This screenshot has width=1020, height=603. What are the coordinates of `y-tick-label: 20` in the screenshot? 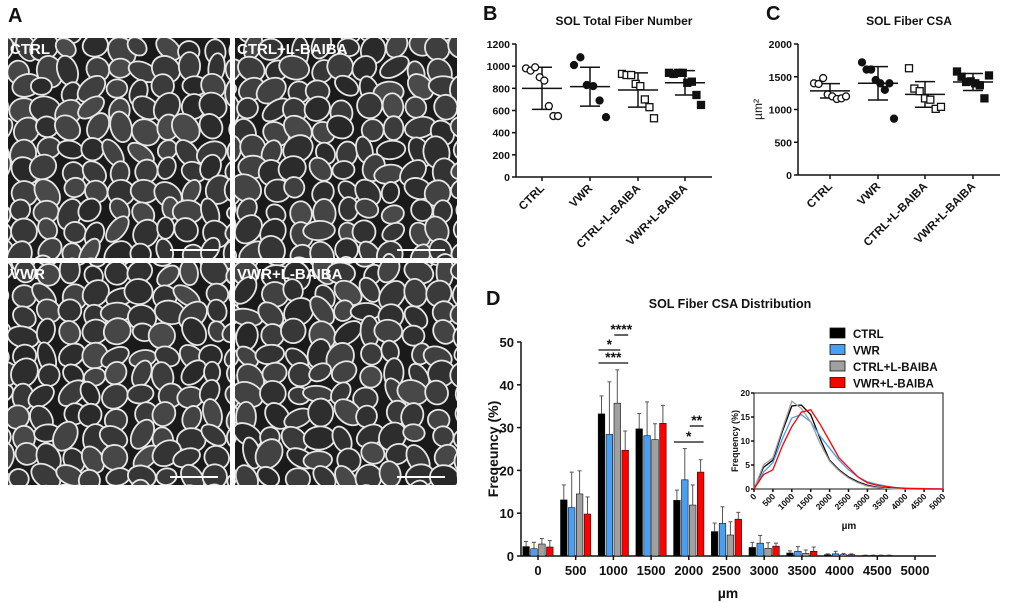 It's located at (507, 470).